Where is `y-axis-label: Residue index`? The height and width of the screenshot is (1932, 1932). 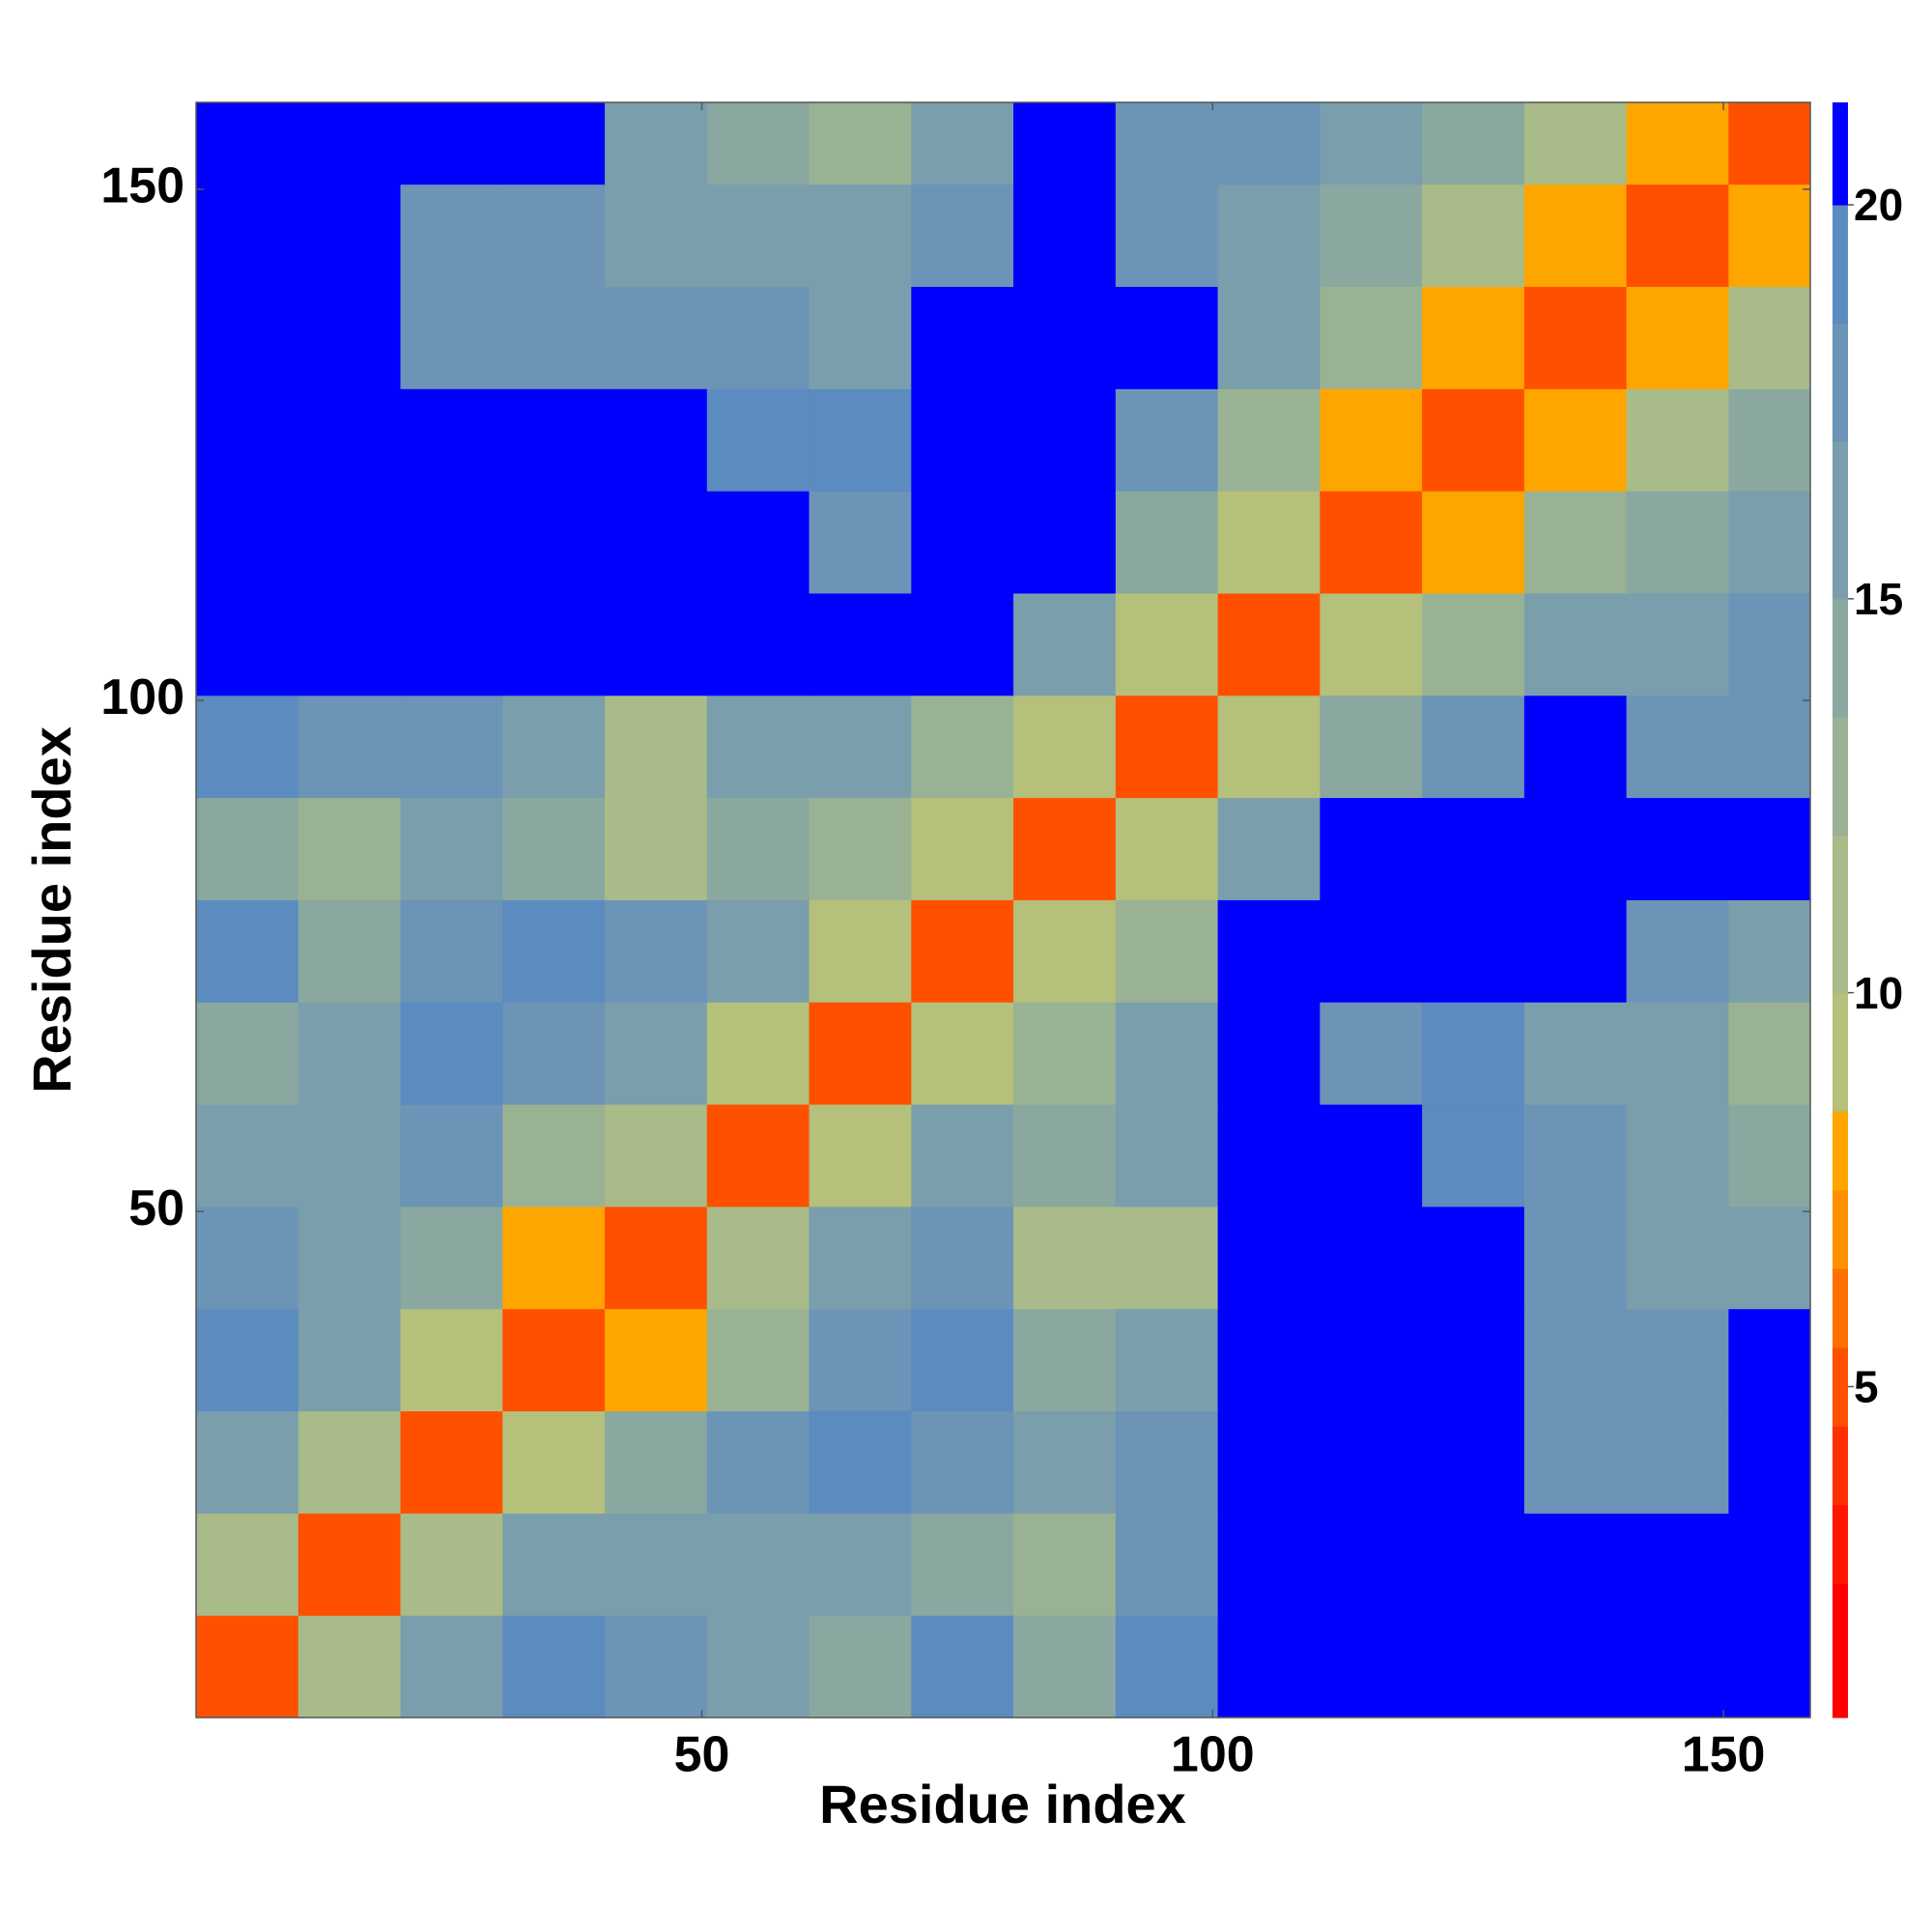
y-axis-label: Residue index is located at coordinates (51, 910).